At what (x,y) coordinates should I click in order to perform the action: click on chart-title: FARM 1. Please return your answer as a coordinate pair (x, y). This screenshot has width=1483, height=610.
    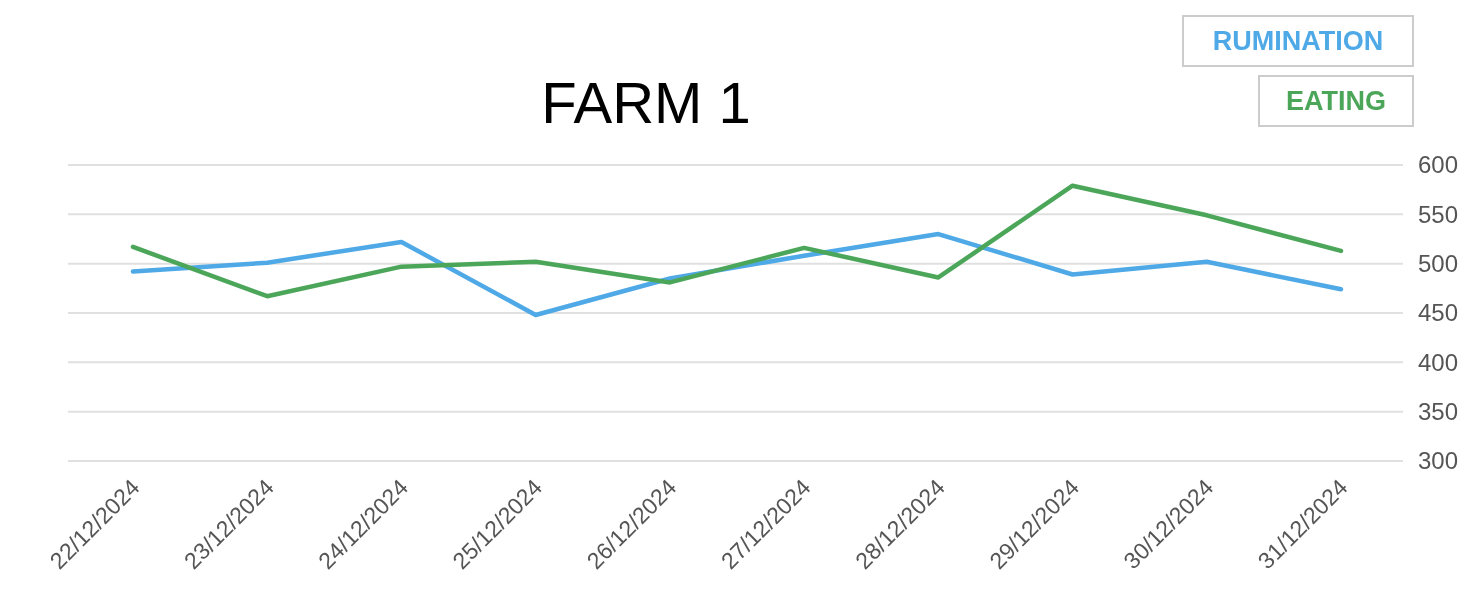
    Looking at the image, I should click on (646, 102).